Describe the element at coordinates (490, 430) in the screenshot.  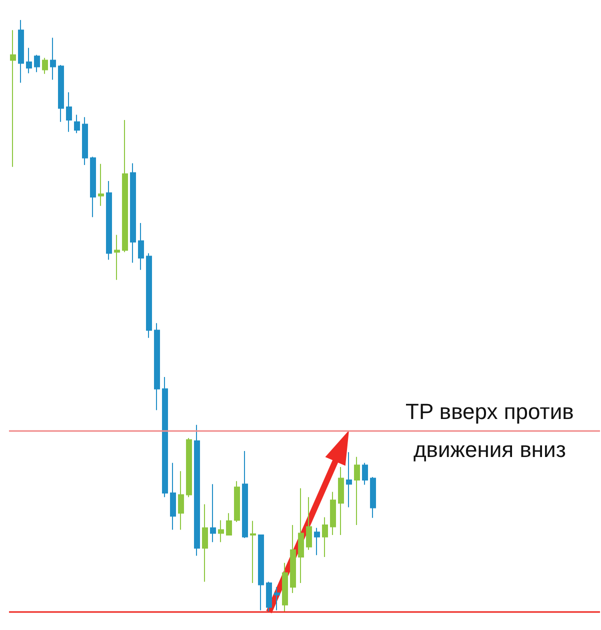
I see `ref-line-label: TP вверх против движения вниз` at that location.